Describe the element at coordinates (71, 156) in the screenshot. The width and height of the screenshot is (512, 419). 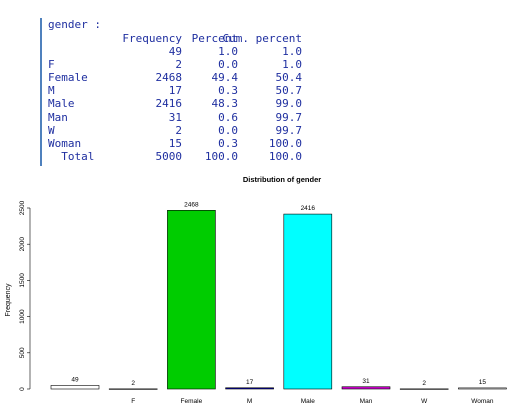
I see `total-label: Total` at that location.